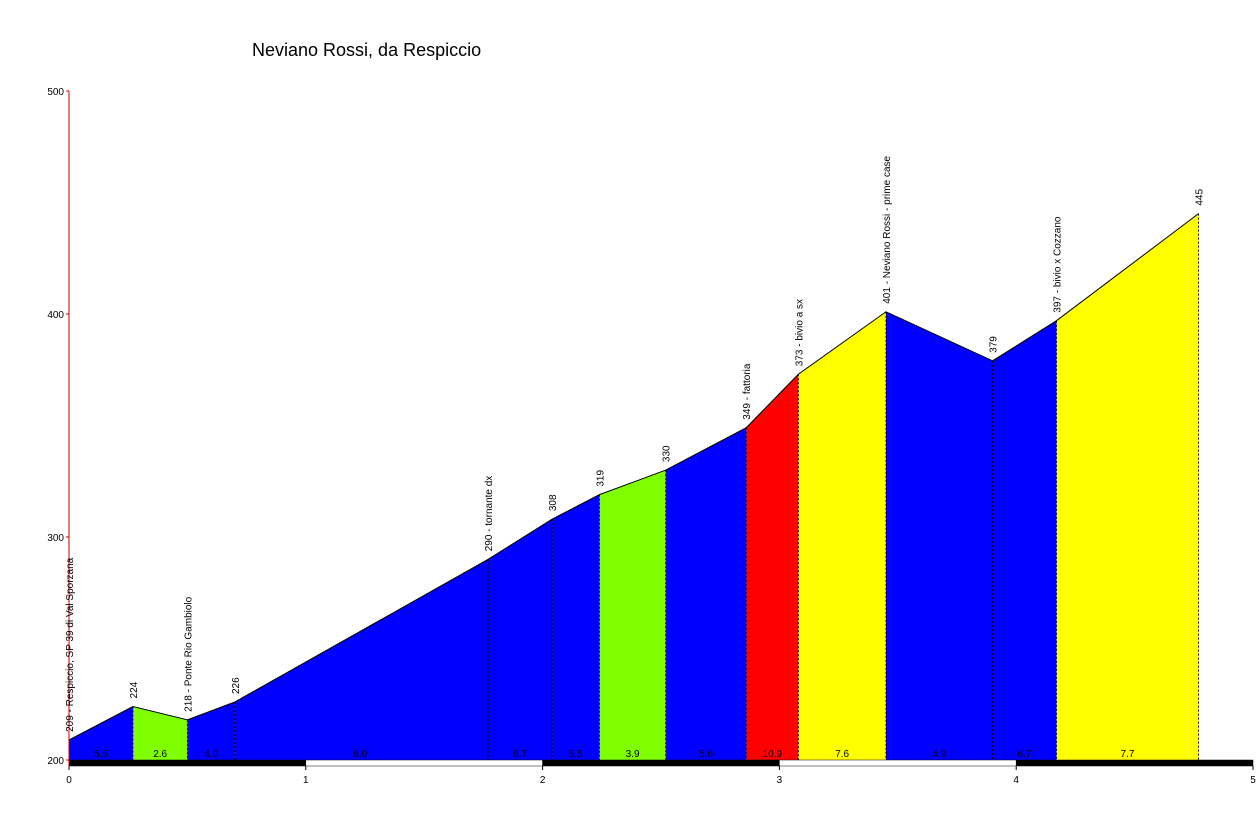 This screenshot has height=827, width=1260. Describe the element at coordinates (576, 754) in the screenshot. I see `gradient-label: 5.5` at that location.